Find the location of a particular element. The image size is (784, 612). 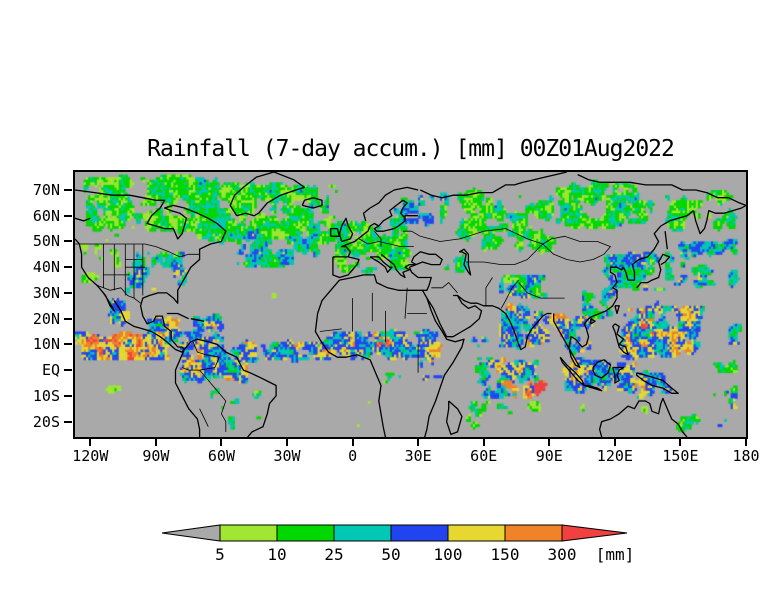

colorbar-tick-label: 300 is located at coordinates (562, 554).